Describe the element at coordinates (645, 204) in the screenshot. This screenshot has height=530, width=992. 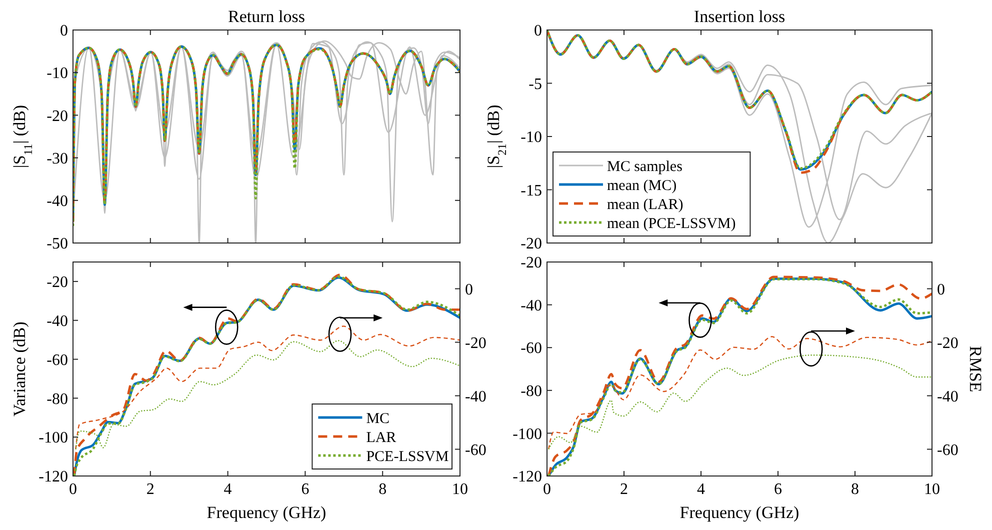
I see `legend-label: mean (LAR)` at that location.